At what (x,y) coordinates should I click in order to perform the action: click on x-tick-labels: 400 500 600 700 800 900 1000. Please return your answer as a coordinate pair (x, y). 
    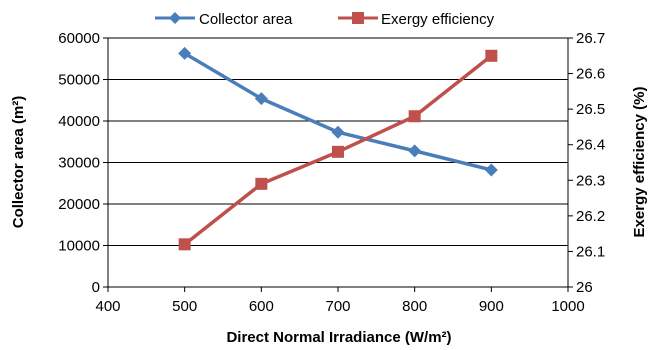
    Looking at the image, I should click on (339, 306).